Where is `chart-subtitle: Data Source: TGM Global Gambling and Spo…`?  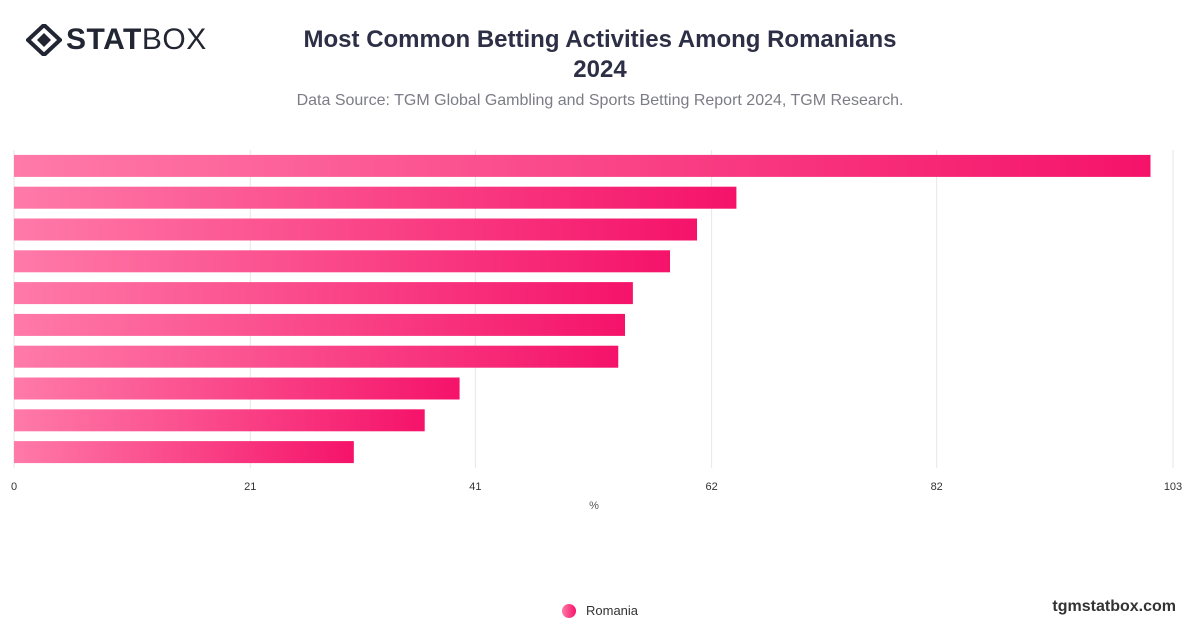 chart-subtitle: Data Source: TGM Global Gambling and Spo… is located at coordinates (600, 100).